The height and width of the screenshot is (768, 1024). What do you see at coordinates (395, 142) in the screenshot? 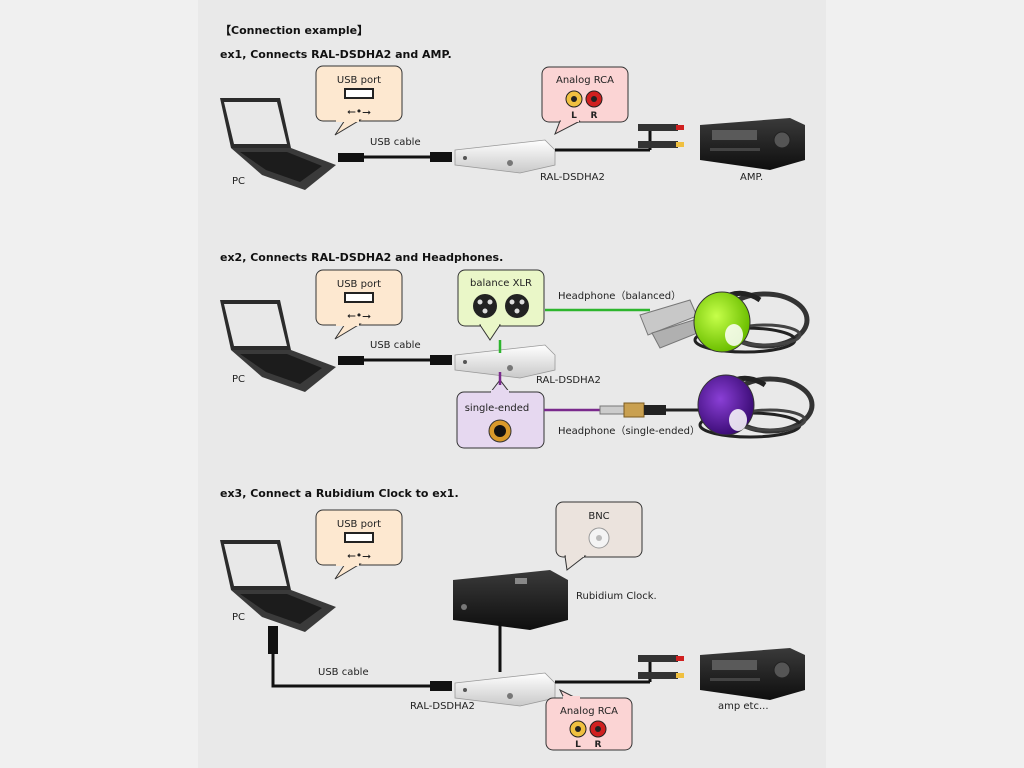
I see `ex1-usb-cable-label: USB cable` at bounding box center [395, 142].